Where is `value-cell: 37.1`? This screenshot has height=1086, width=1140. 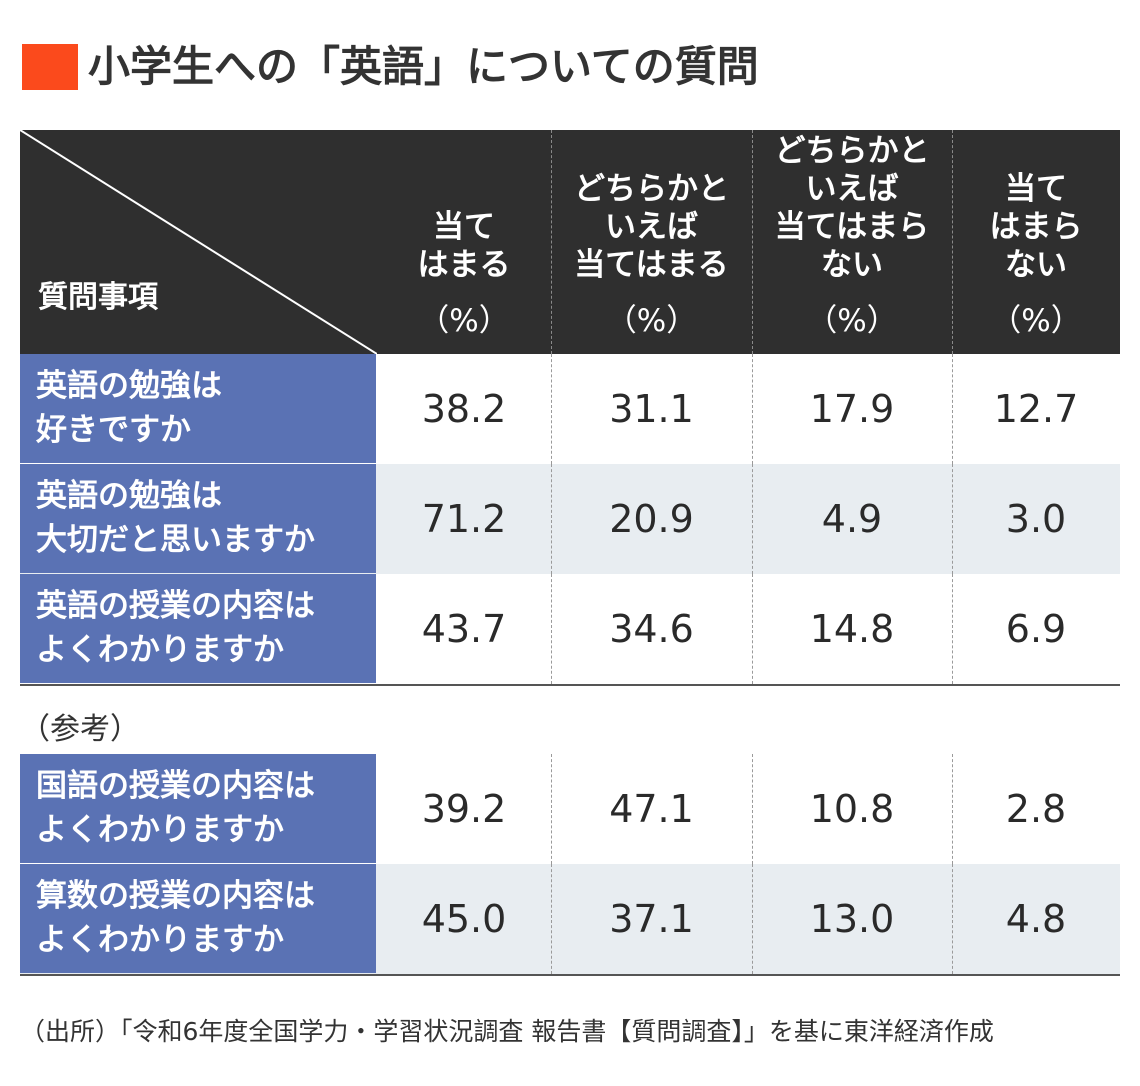
value-cell: 37.1 is located at coordinates (651, 919).